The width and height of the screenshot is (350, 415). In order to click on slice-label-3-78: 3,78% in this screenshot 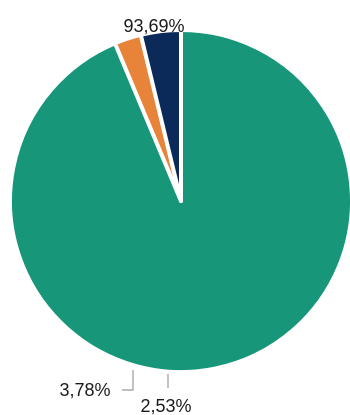, I will do `click(84, 390)`.